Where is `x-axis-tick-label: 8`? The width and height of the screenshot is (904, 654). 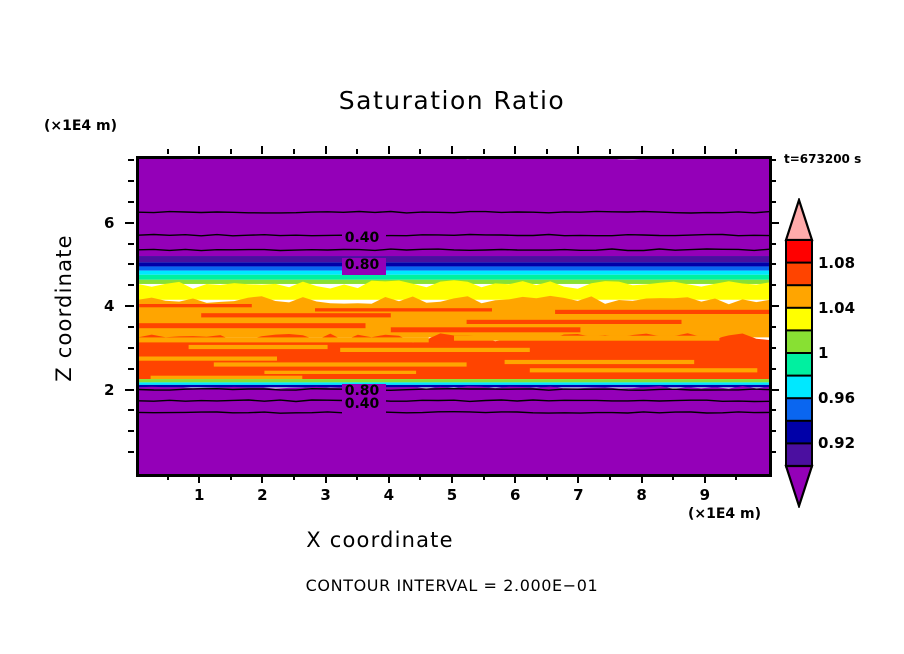
x-axis-tick-label: 8 is located at coordinates (641, 495).